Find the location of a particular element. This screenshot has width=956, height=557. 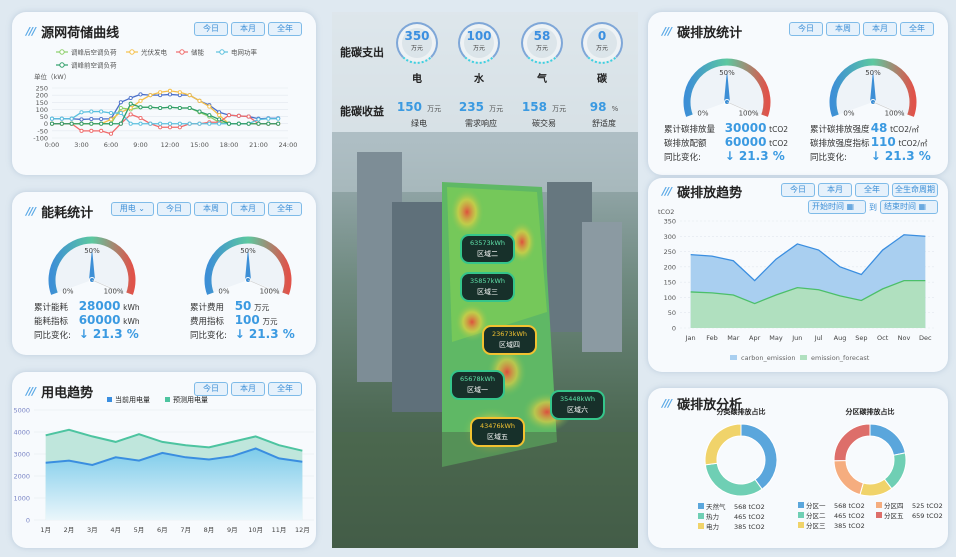

stat-unit: 万元 is located at coordinates (270, 321).